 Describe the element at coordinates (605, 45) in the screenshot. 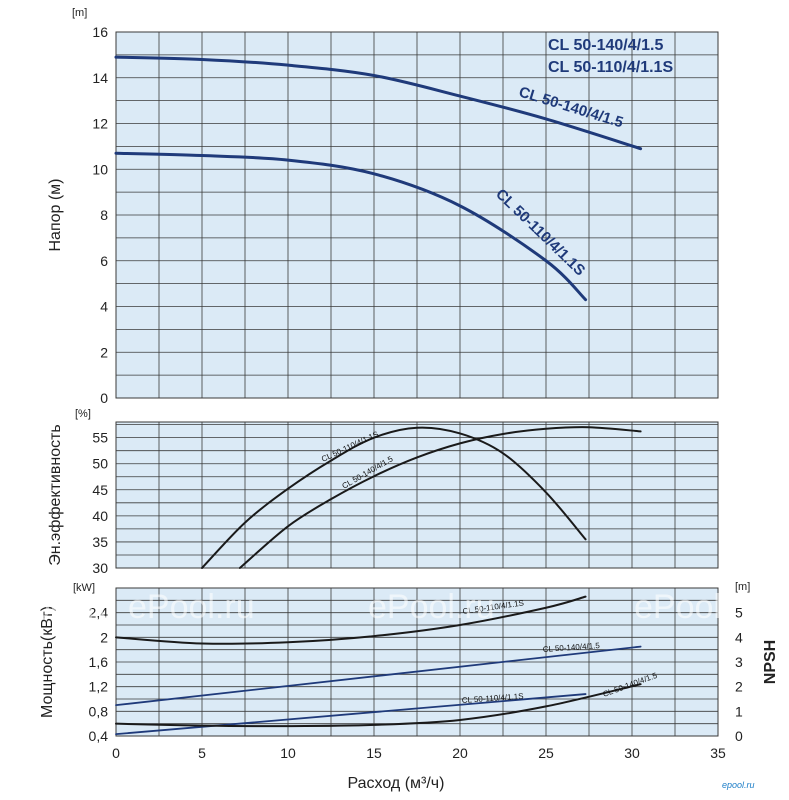

I see `legend-entry: CL 50-140/4/1.5` at that location.